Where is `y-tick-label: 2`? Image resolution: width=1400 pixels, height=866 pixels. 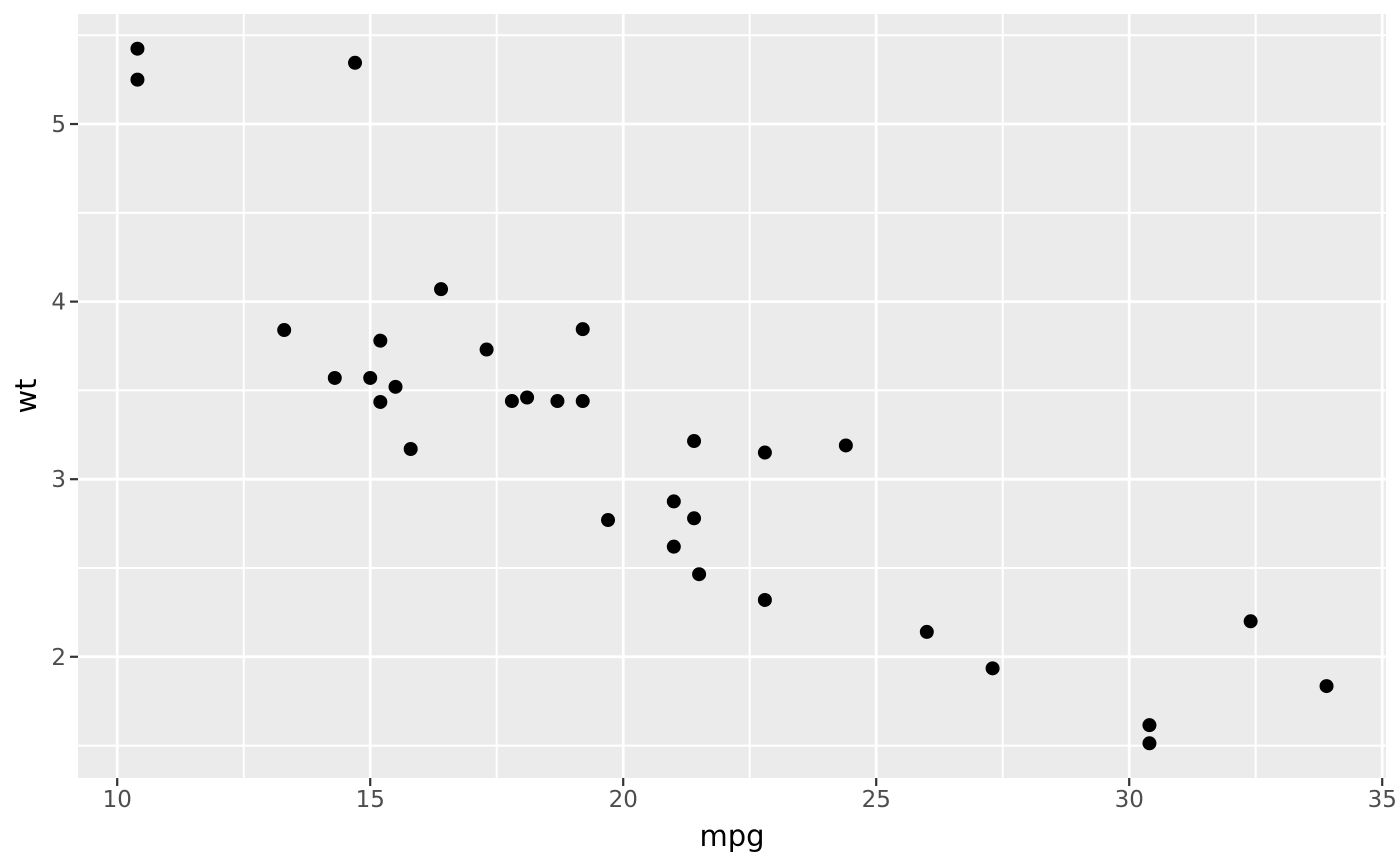
y-tick-label: 2 is located at coordinates (58, 658).